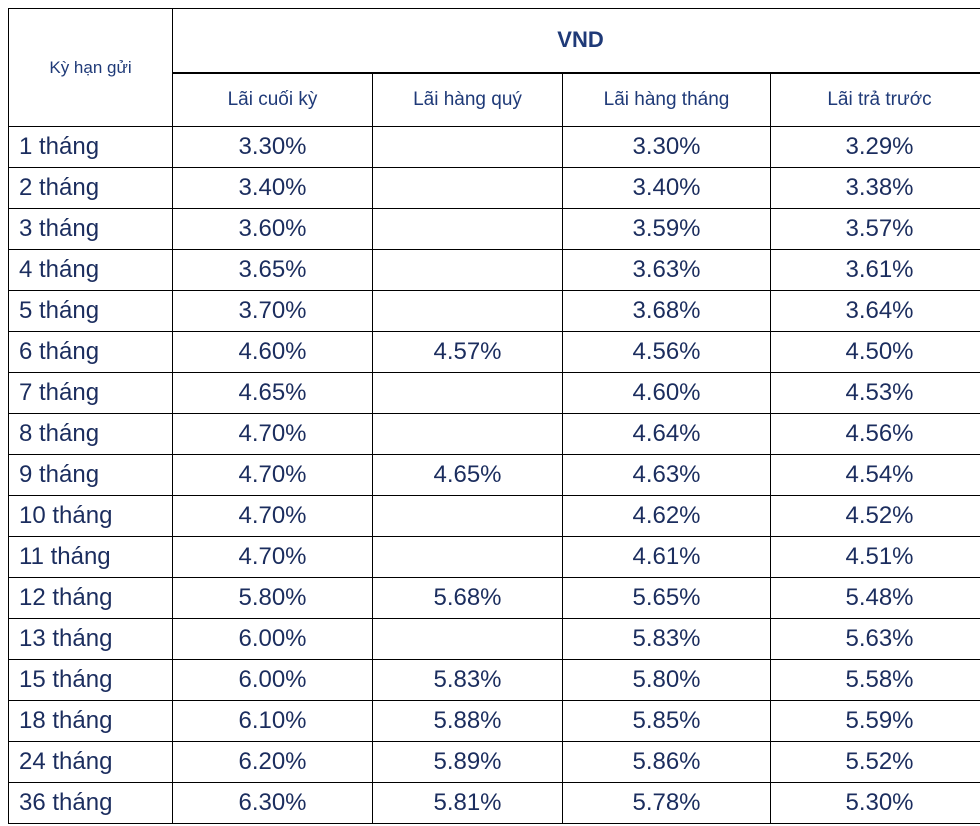  I want to click on term-cell: 5 tháng, so click(90, 311).